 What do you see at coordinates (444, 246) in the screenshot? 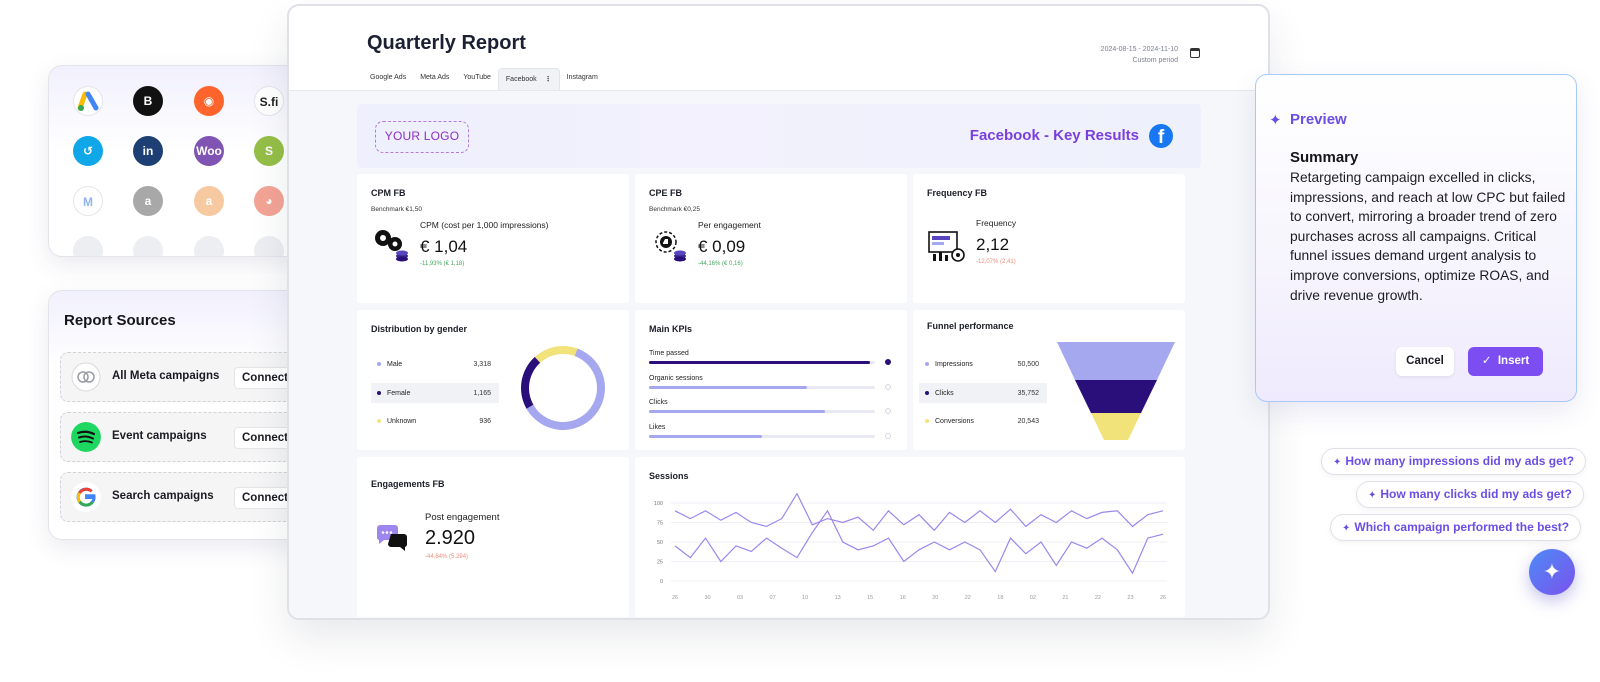
I see `metric-value: € 1,04` at bounding box center [444, 246].